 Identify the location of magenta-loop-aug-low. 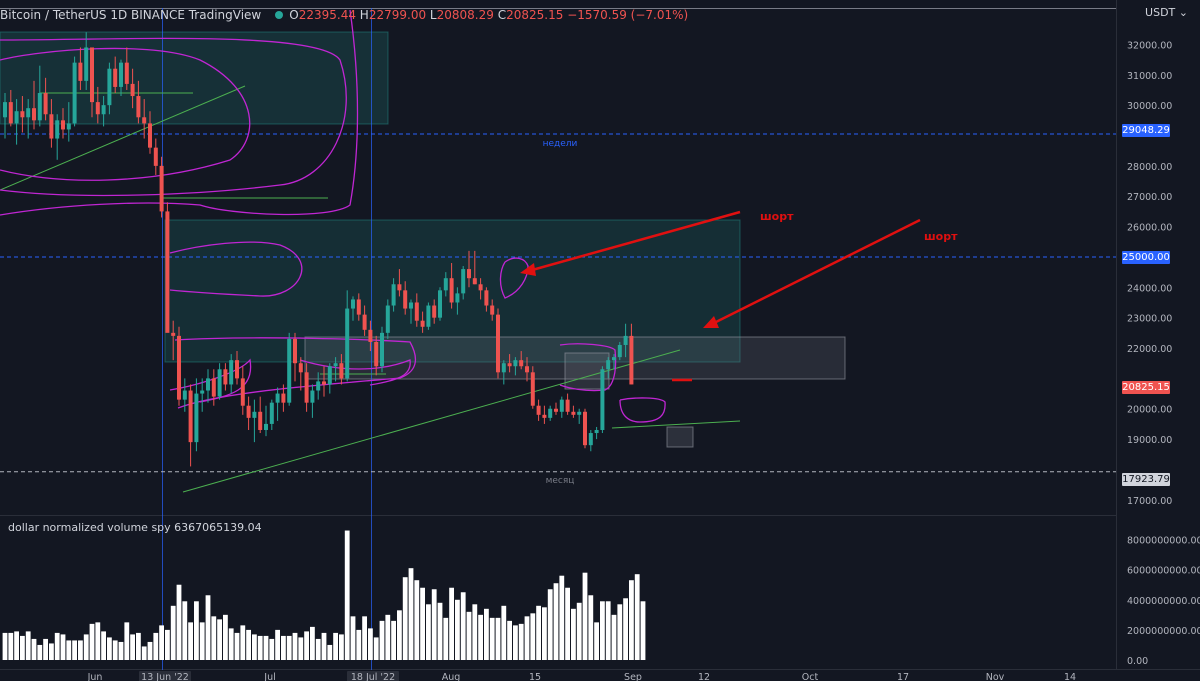
(588, 367).